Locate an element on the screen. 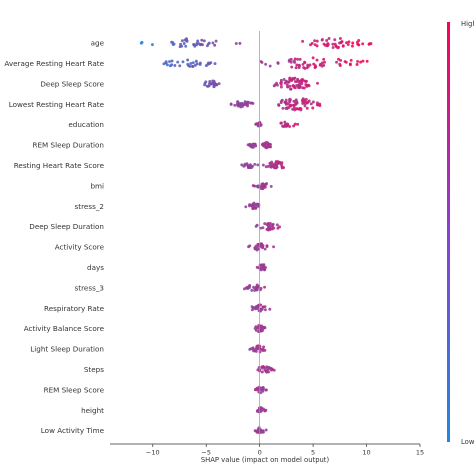 This screenshot has height=474, width=474. feature-label: Lowest Resting Heart Rate is located at coordinates (57, 104).